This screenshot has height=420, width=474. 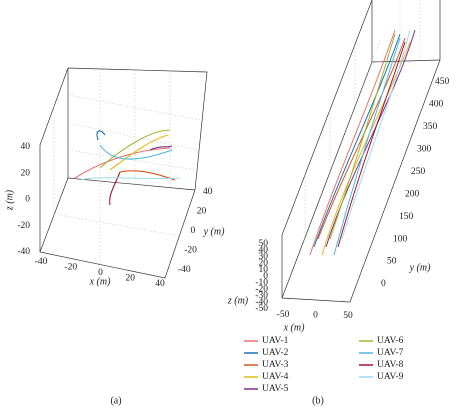 What do you see at coordinates (390, 341) in the screenshot?
I see `legend-label: UAV-6` at bounding box center [390, 341].